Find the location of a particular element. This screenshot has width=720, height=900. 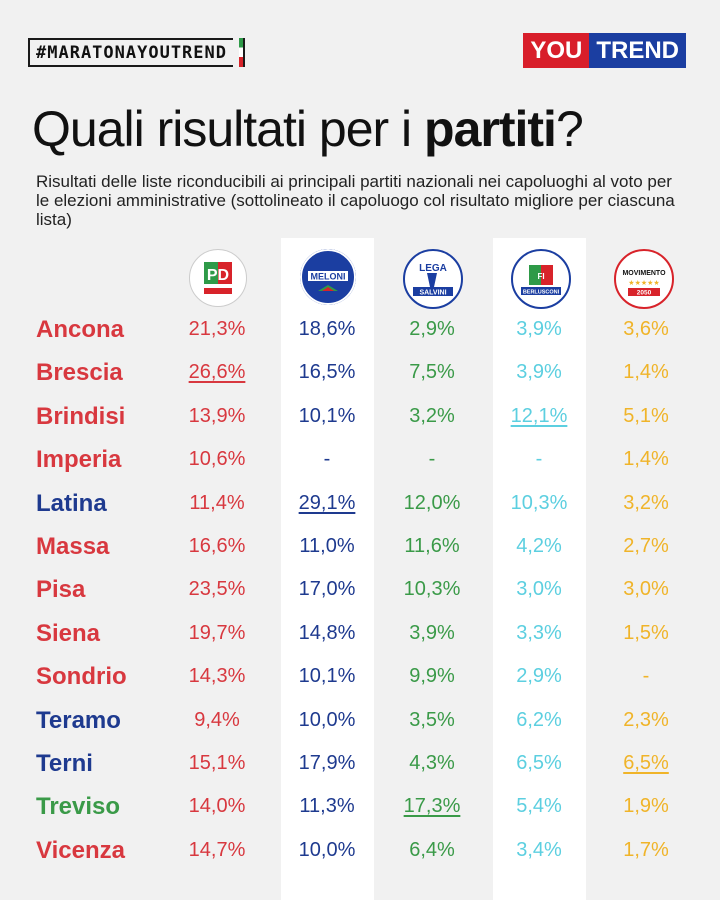

value-cell-fi: 5,4% is located at coordinates (539, 806).